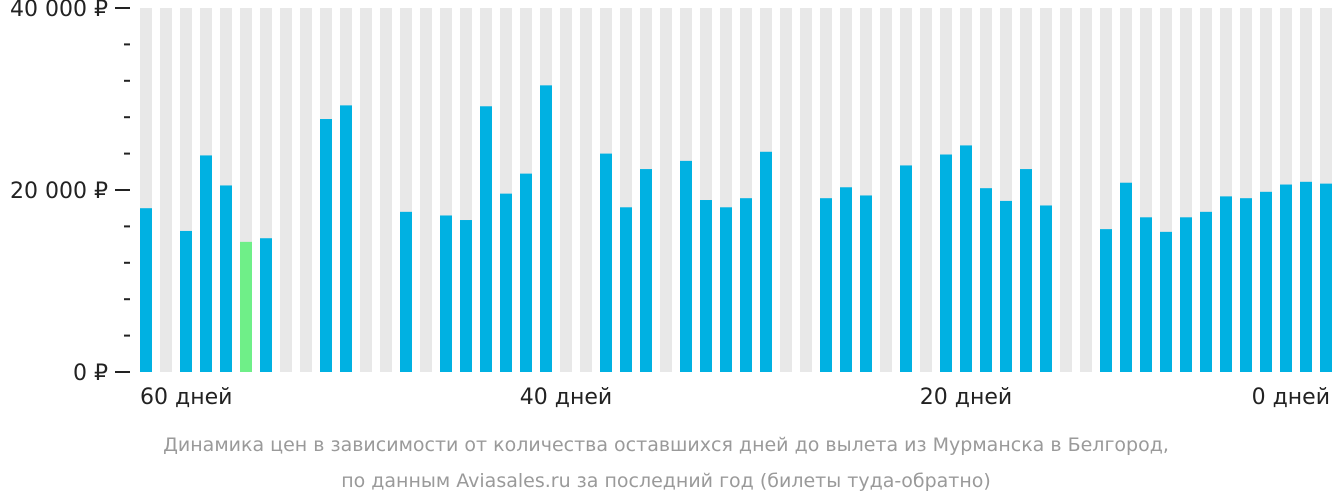  Describe the element at coordinates (735, 397) in the screenshot. I see `x-axis-labels: 60 дней 40 дней 20 дней 0 дней` at that location.